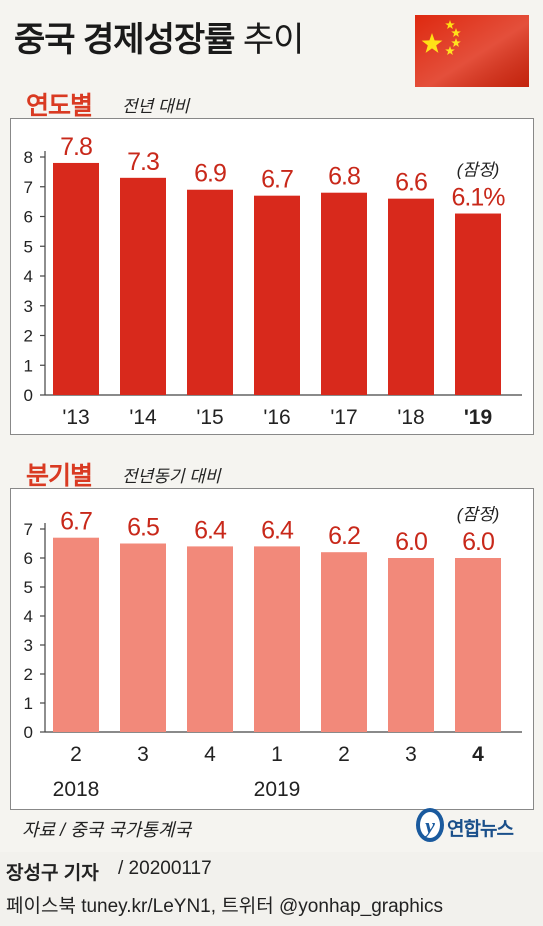 The height and width of the screenshot is (926, 543). I want to click on x-tick-label: 1, so click(277, 754).